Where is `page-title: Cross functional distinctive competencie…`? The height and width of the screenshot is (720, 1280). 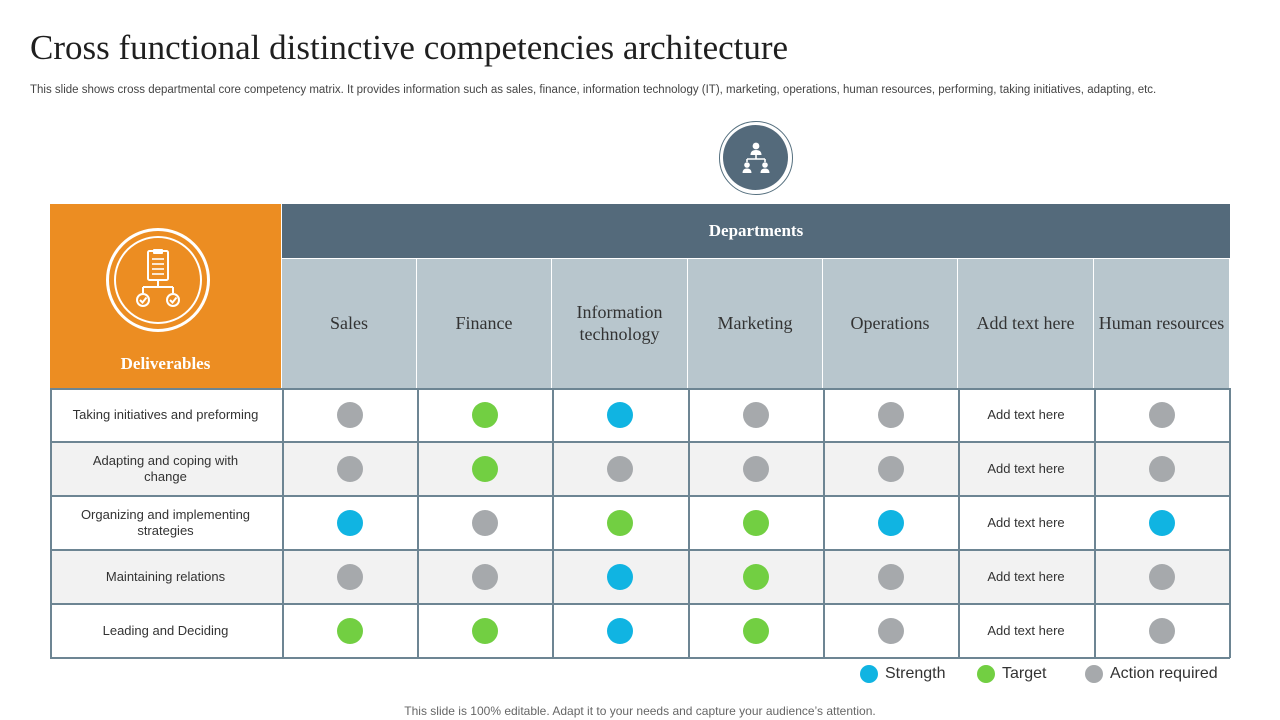
page-title: Cross functional distinctive competencie… is located at coordinates (409, 47).